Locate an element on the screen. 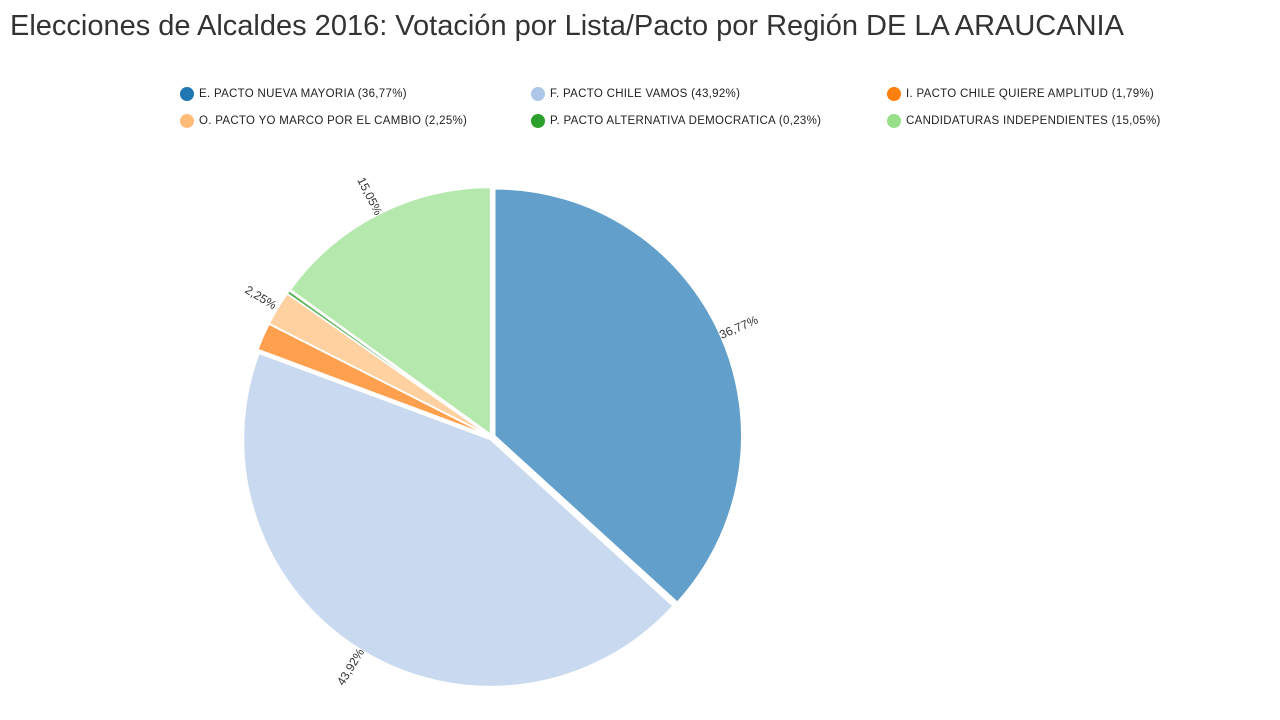  legend-label: CANDIDATURAS INDEPENDIENTES (15,05%) is located at coordinates (1033, 121).